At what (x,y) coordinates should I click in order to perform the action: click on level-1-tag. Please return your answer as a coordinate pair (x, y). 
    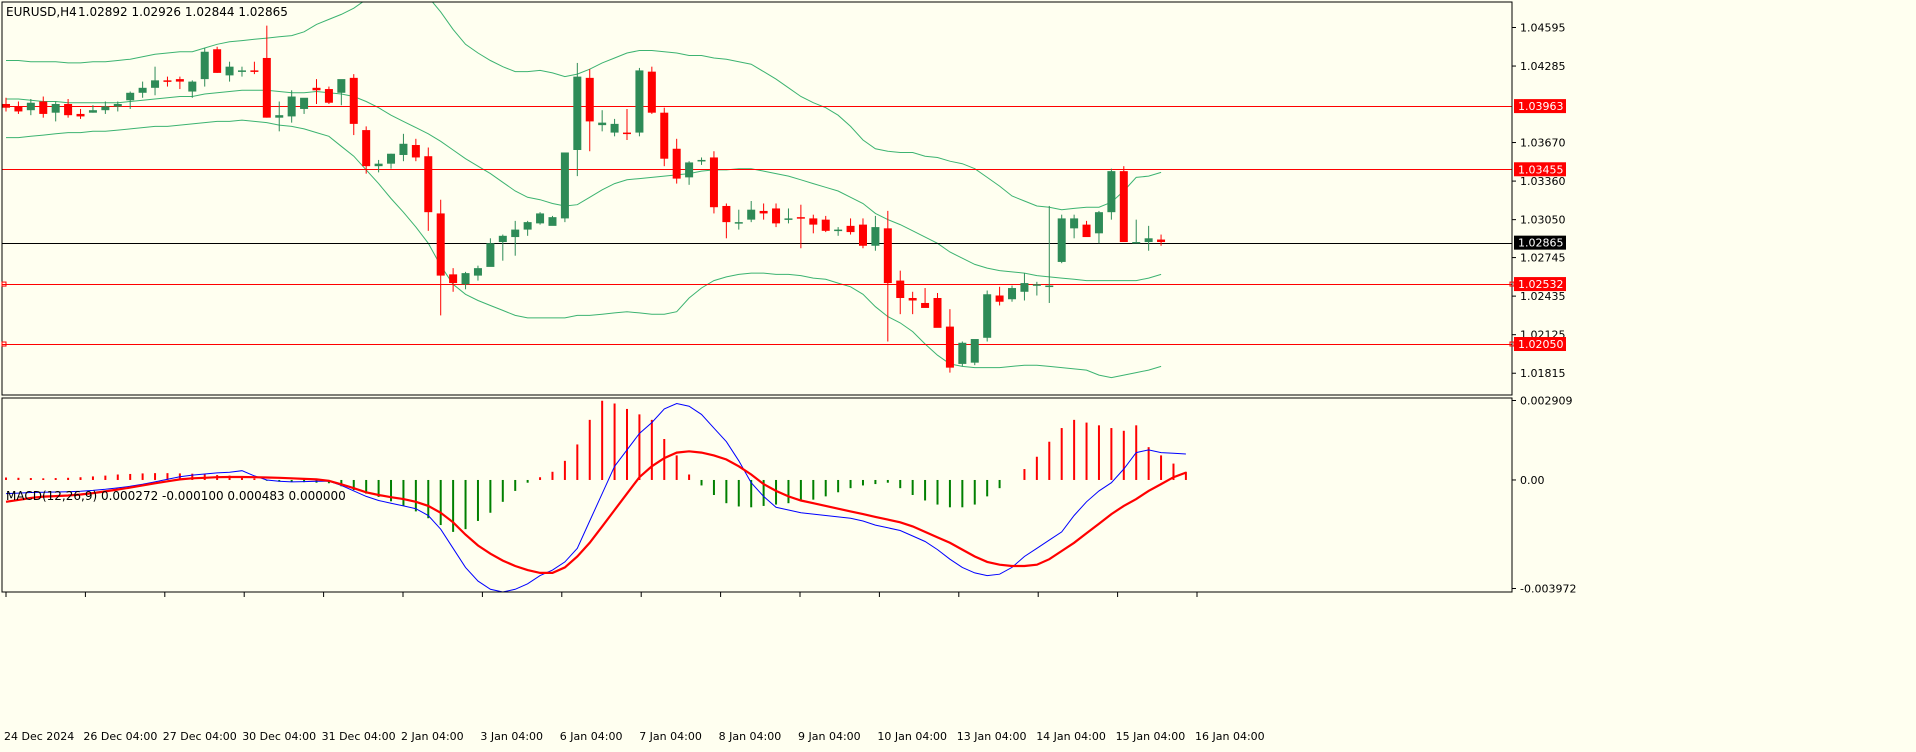
    Looking at the image, I should click on (1540, 169).